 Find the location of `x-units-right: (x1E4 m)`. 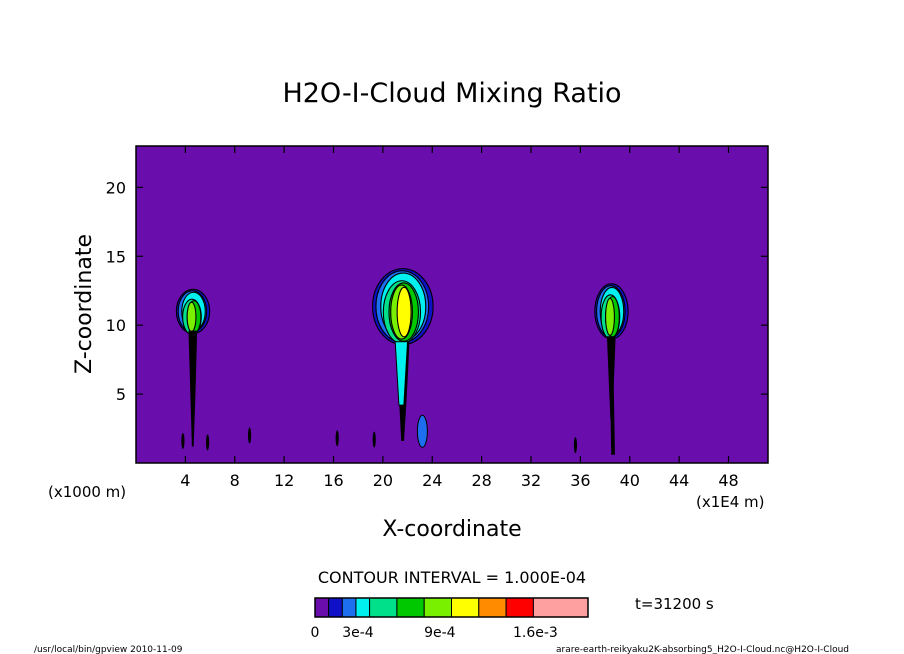

x-units-right: (x1E4 m) is located at coordinates (730, 502).